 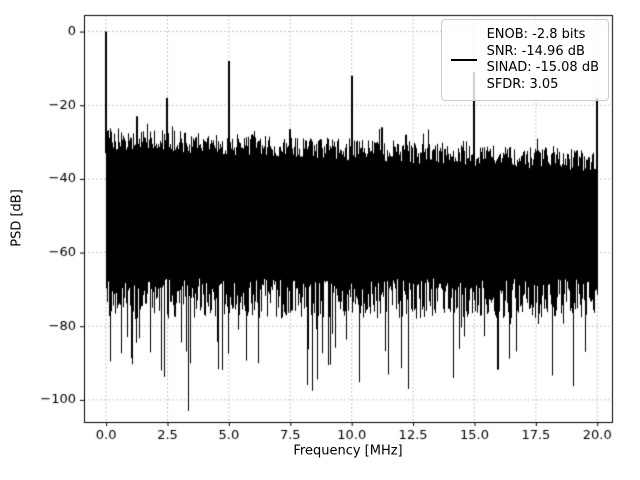 What do you see at coordinates (536, 34) in the screenshot?
I see `legend-entry-enob: ENOB: -2.8 bits` at bounding box center [536, 34].